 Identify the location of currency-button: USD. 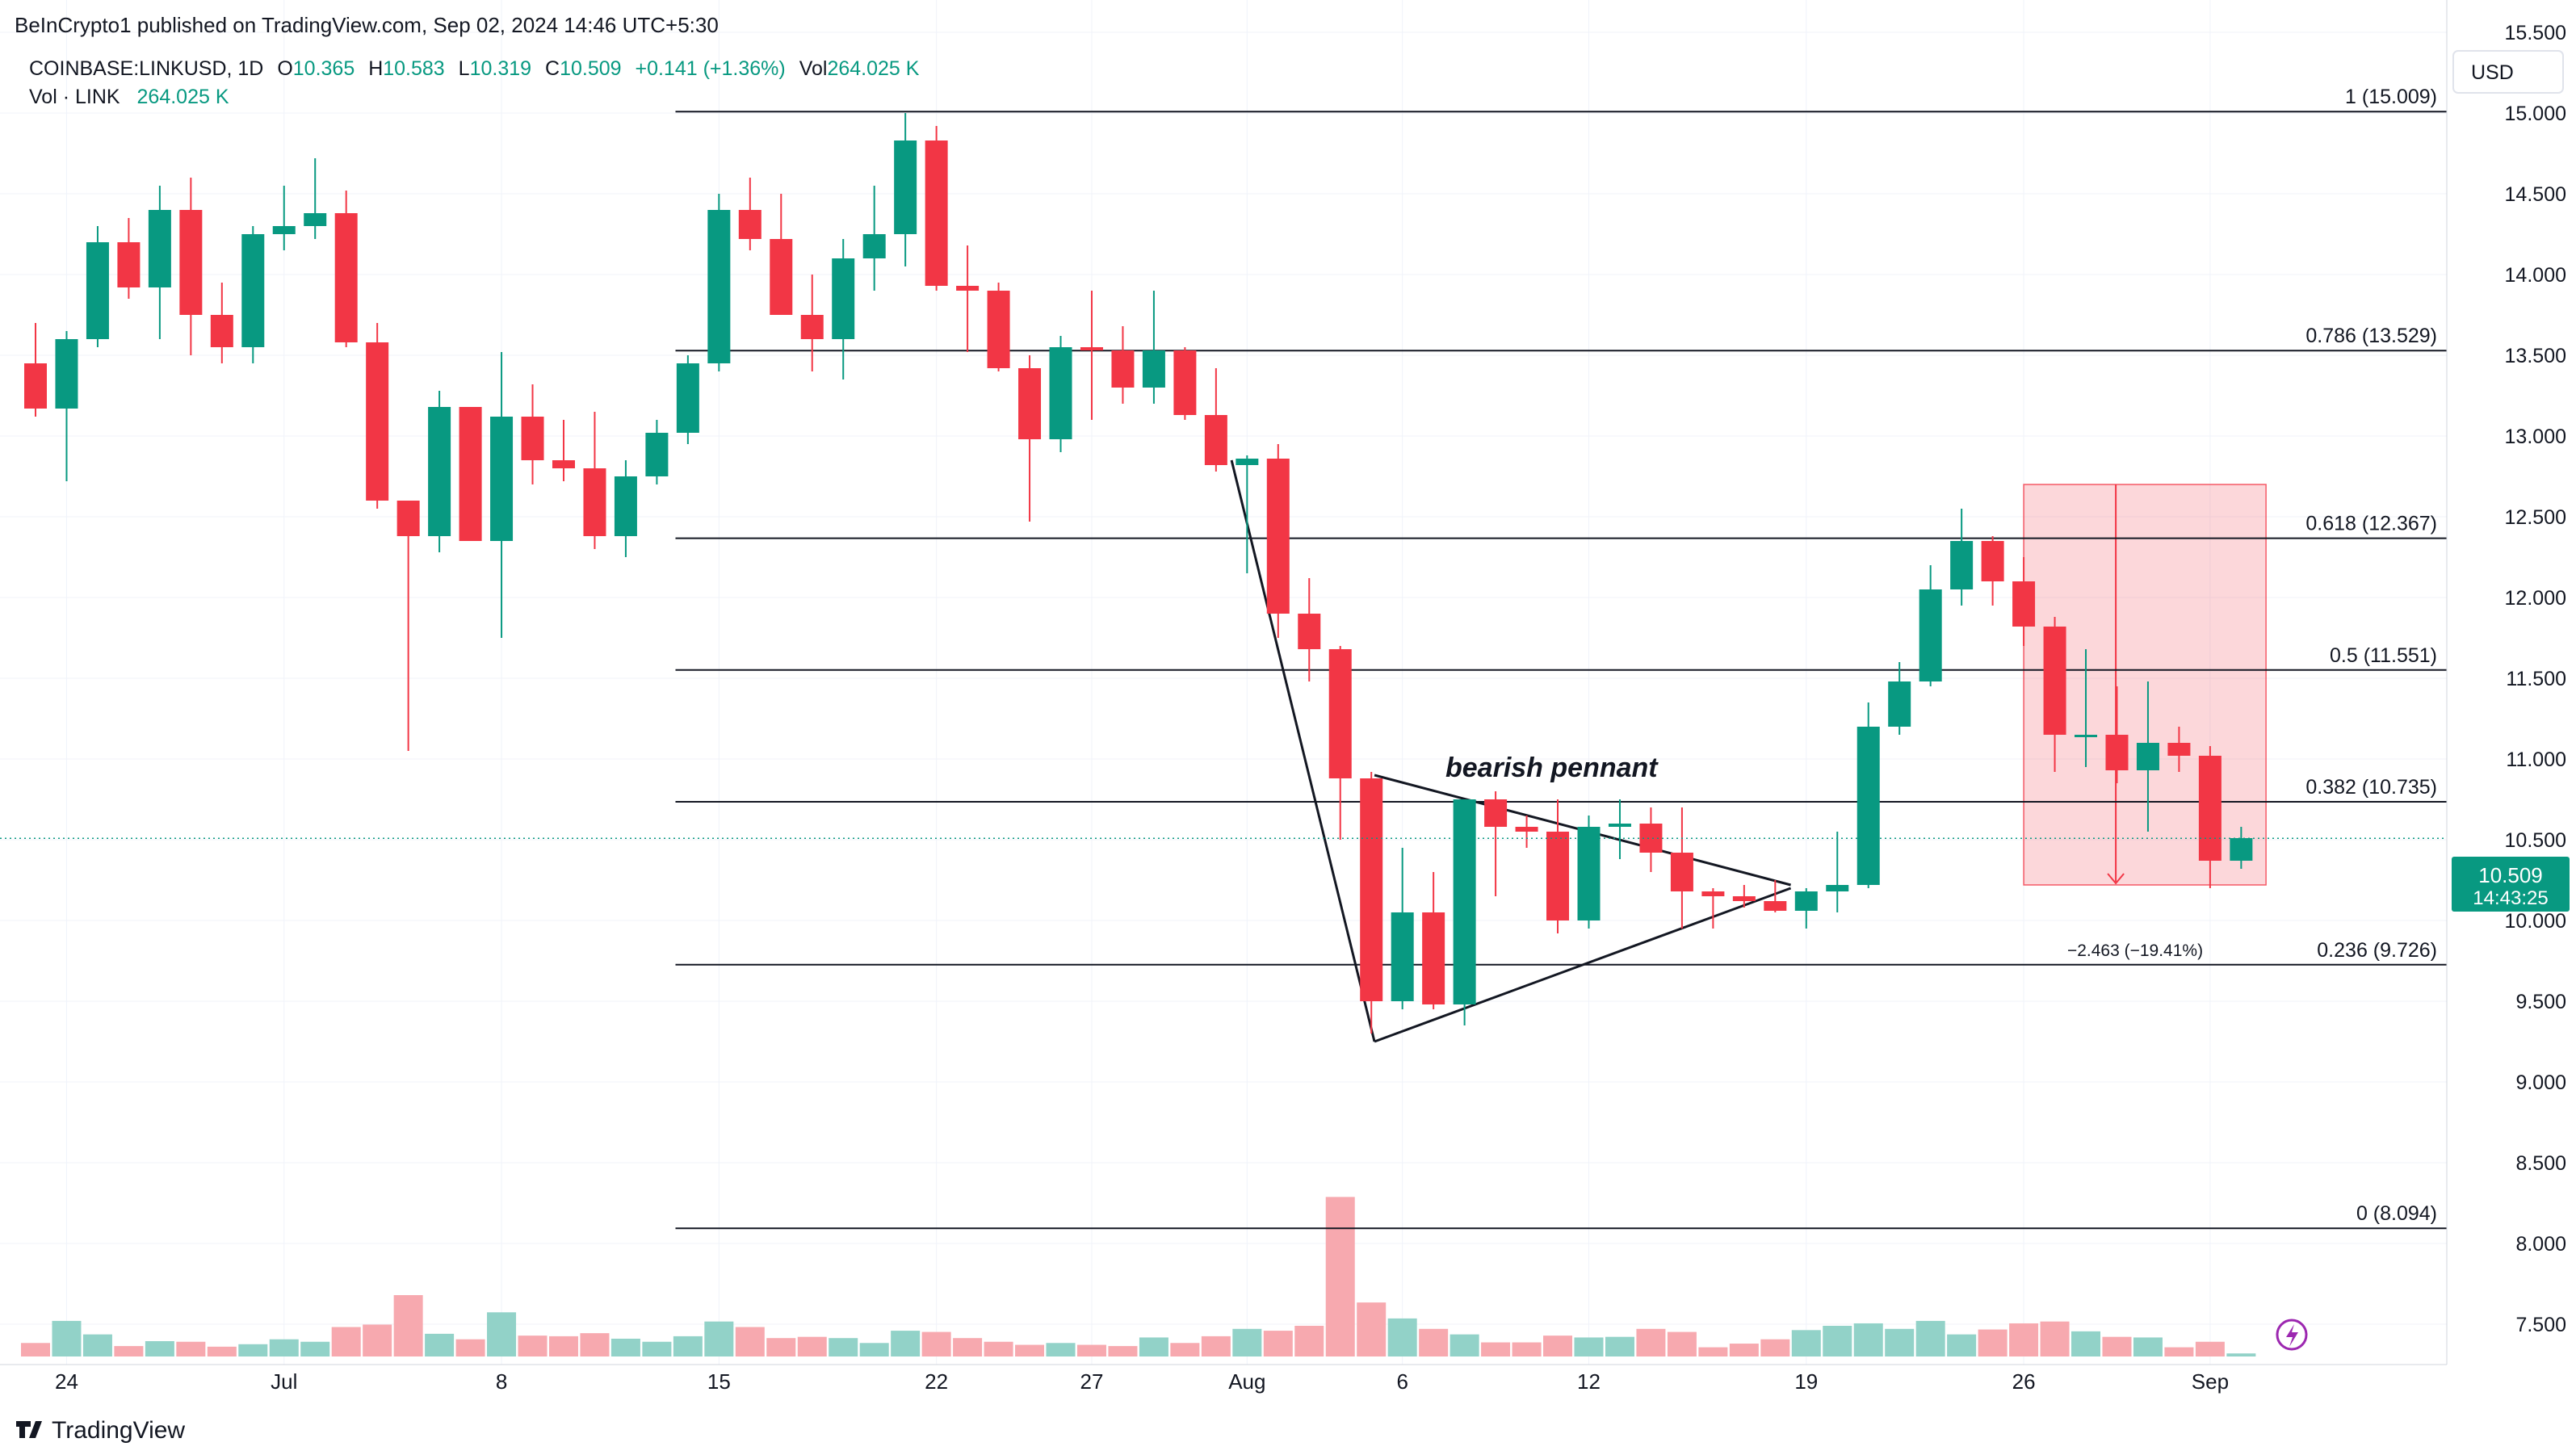
(2508, 72).